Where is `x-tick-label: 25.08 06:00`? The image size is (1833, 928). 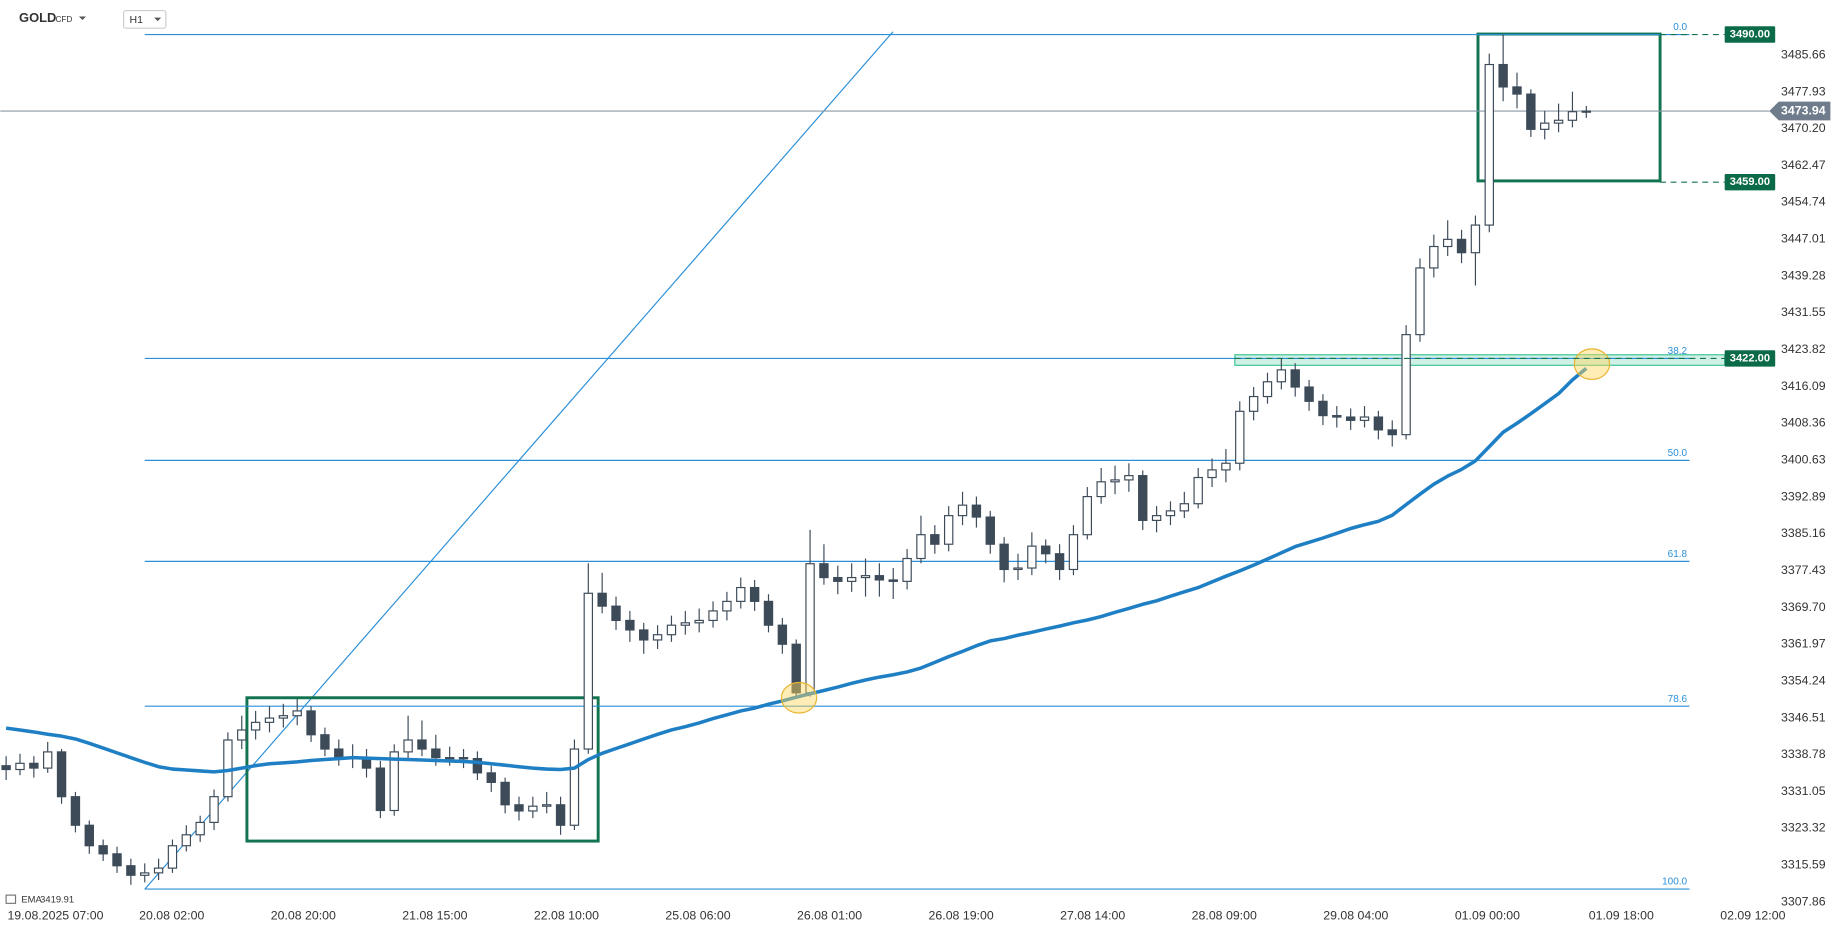
x-tick-label: 25.08 06:00 is located at coordinates (697, 916).